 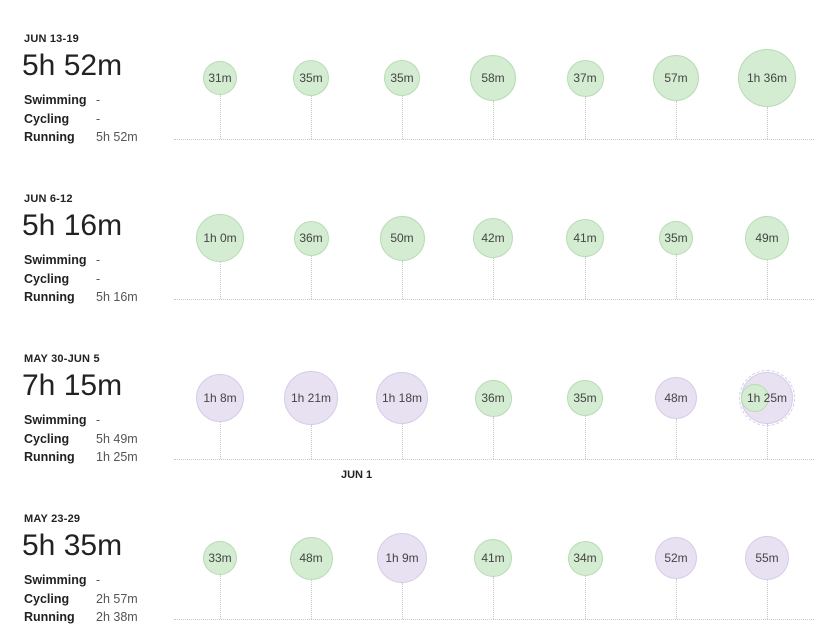 I want to click on day-duration-label: 58m, so click(x=493, y=78).